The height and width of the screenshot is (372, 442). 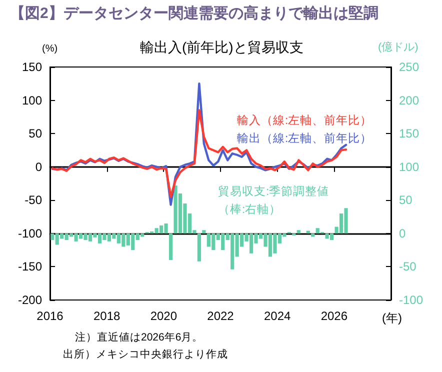 I want to click on x-tick-label: 2020, so click(x=164, y=316).